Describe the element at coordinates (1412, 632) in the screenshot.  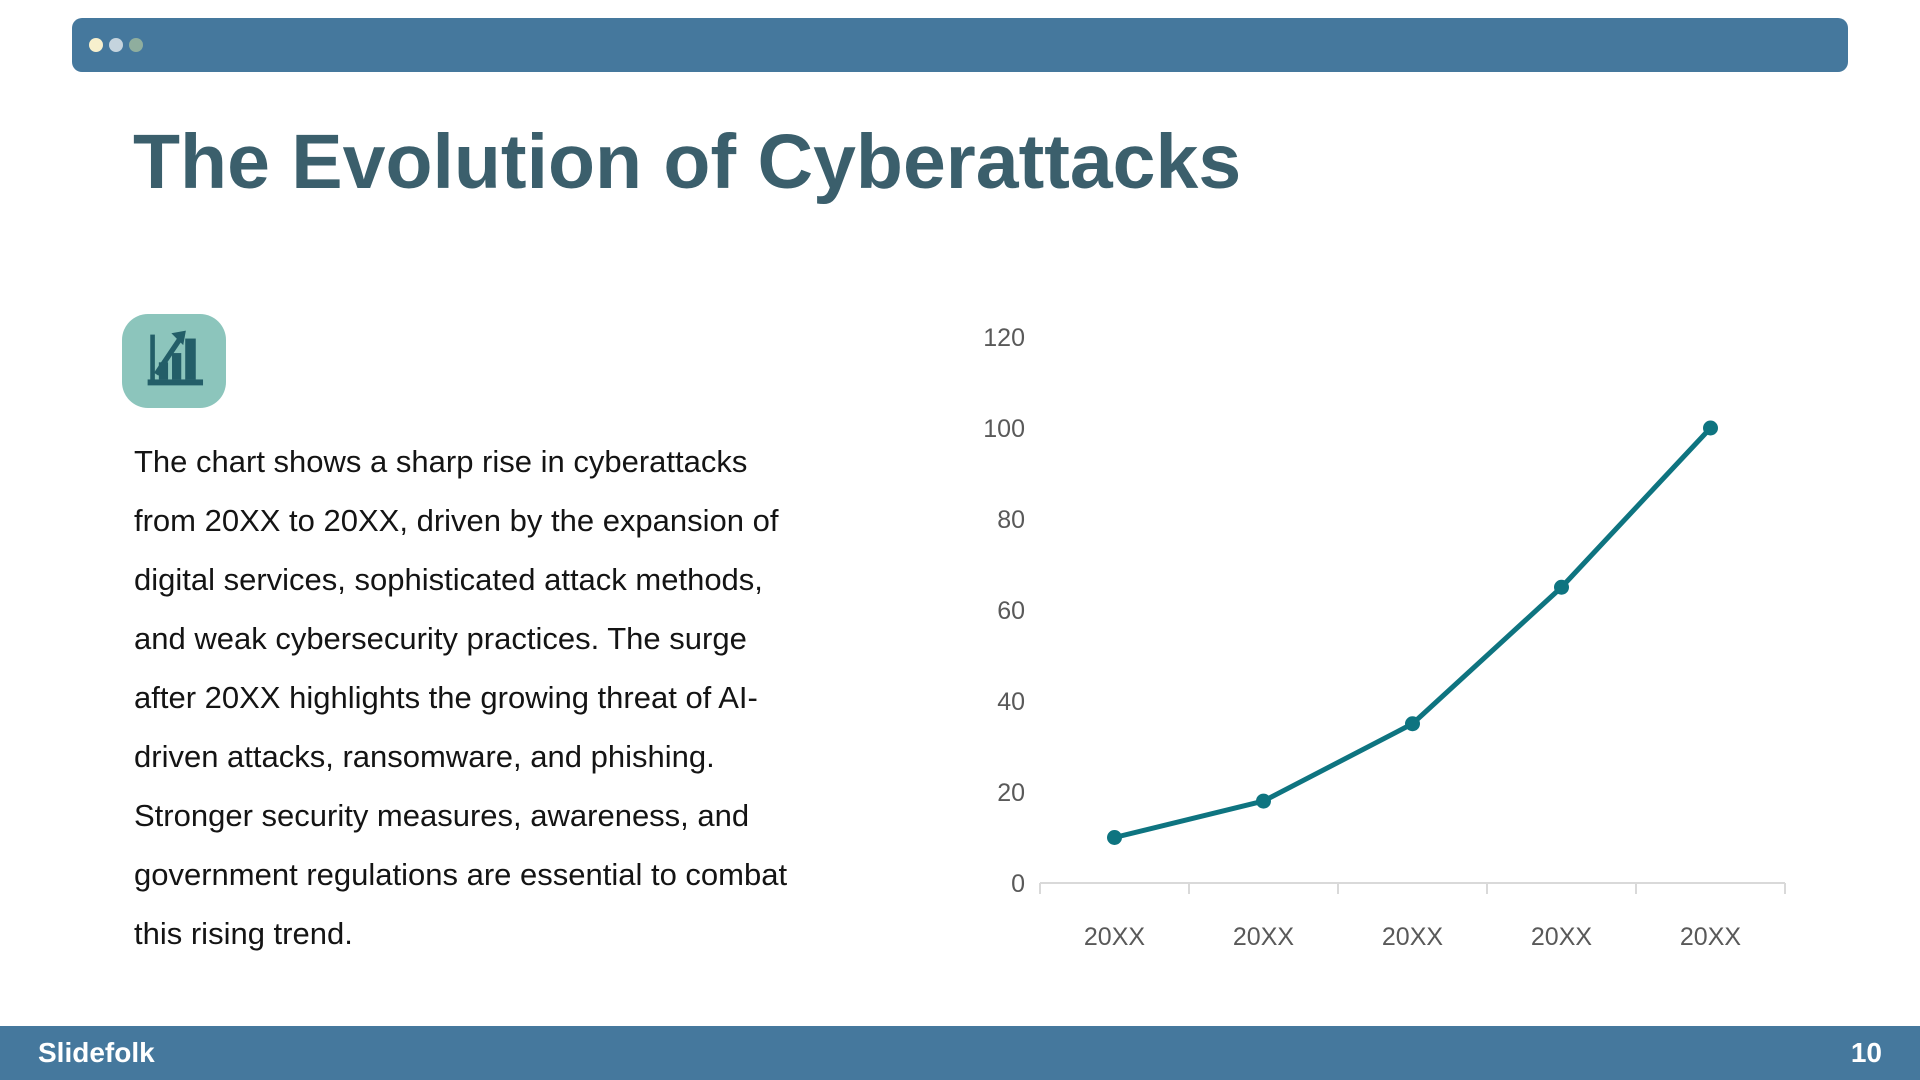
I see `data-series-line` at that location.